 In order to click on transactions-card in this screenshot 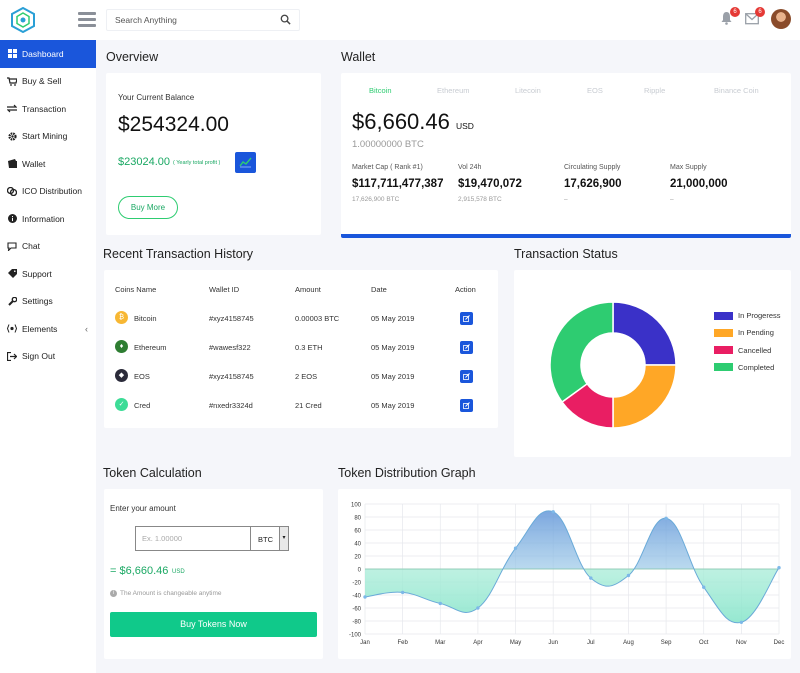, I will do `click(301, 349)`.